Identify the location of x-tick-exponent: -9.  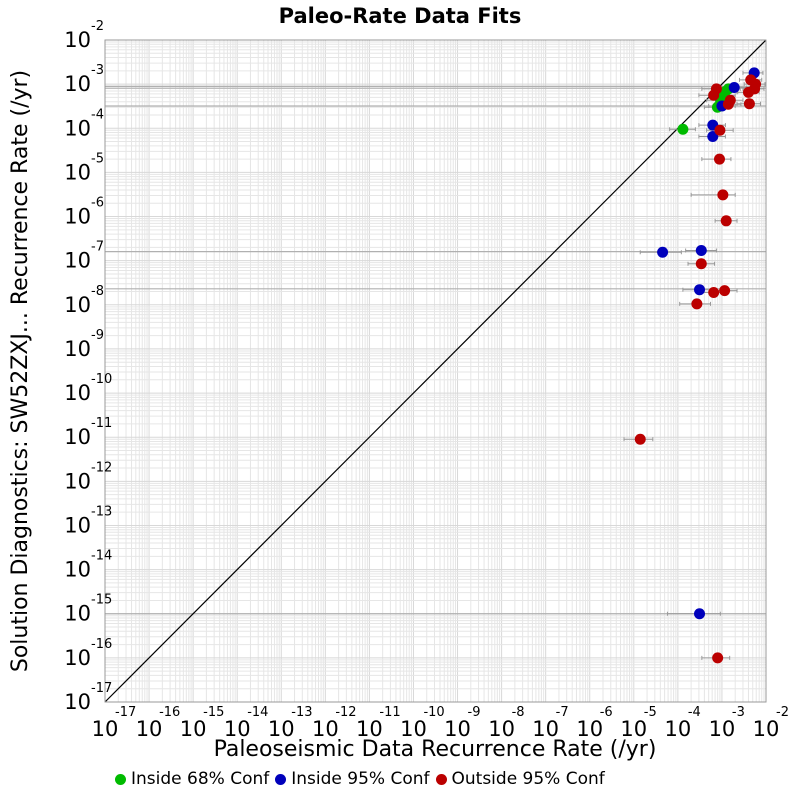
(474, 712).